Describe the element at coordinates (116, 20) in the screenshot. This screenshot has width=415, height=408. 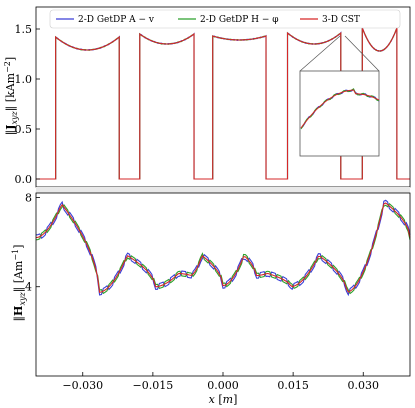
I see `legend-entry-label: 2-D GetDP A − v` at that location.